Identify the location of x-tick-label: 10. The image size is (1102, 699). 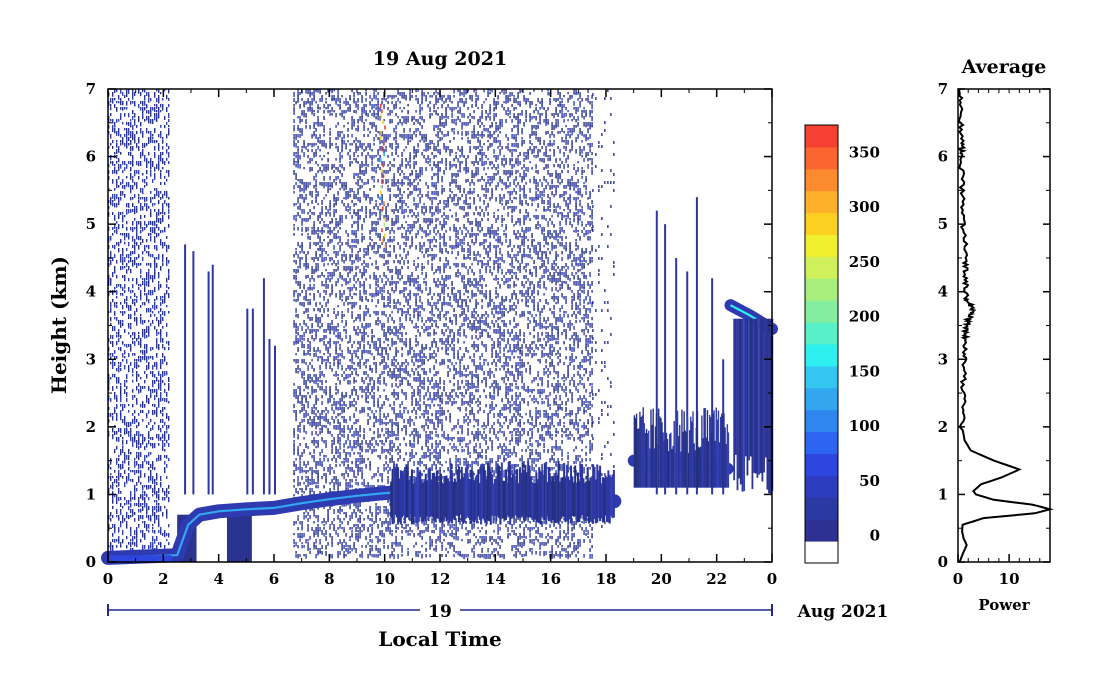
(384, 579).